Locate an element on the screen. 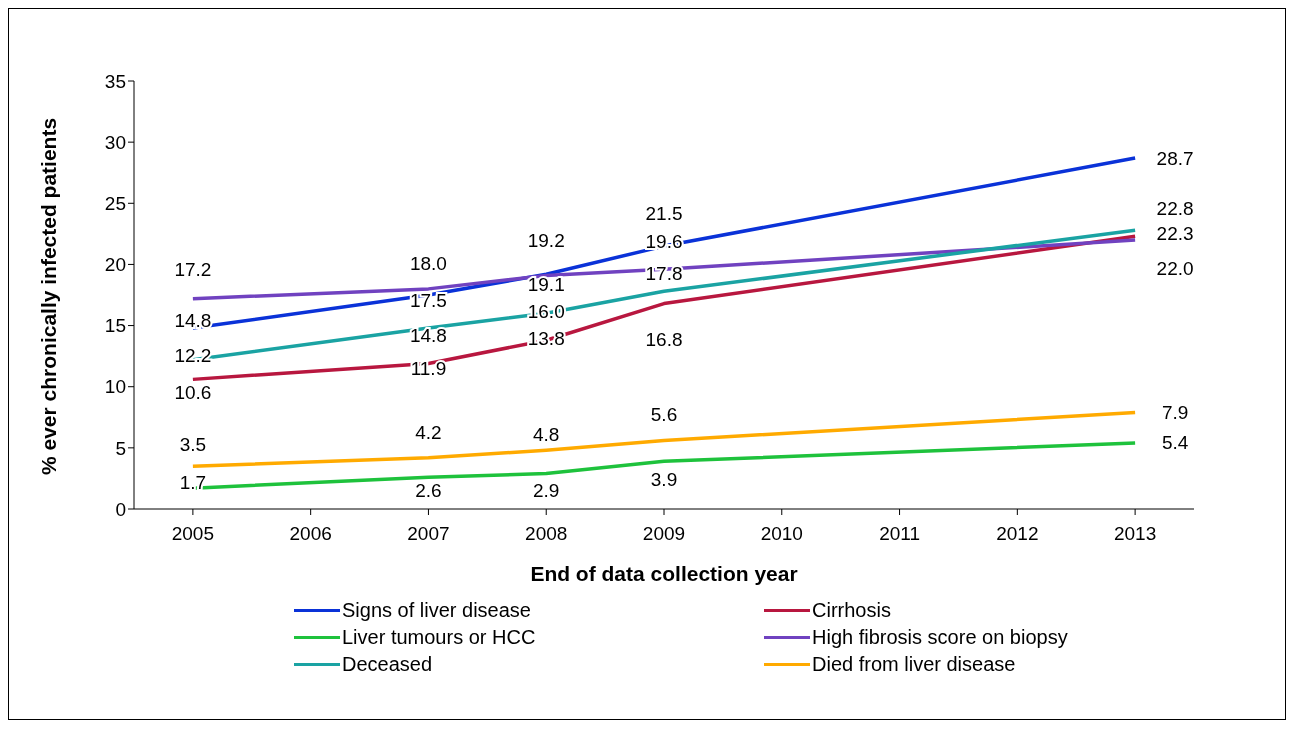 The width and height of the screenshot is (1296, 731). y-tick-label: 25 is located at coordinates (115, 204).